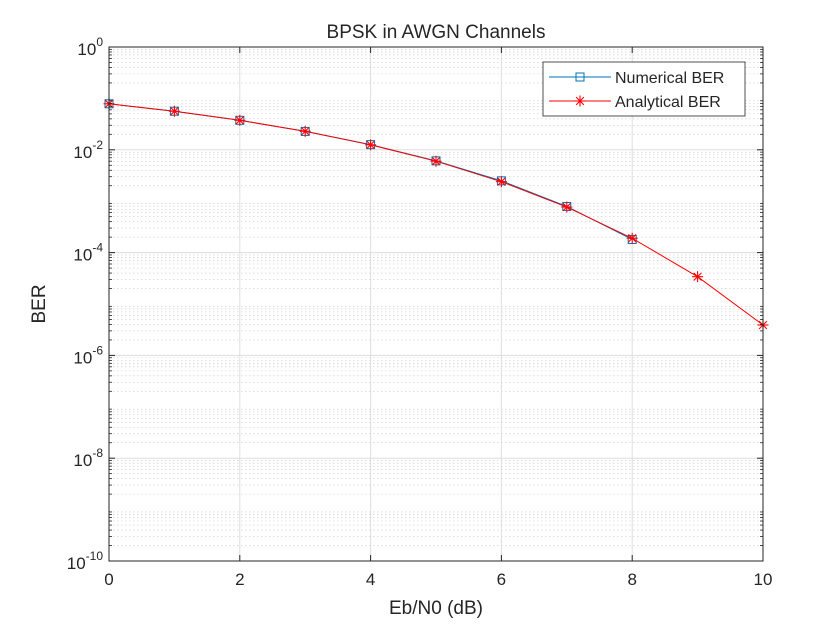 This screenshot has width=840, height=635. I want to click on y-tick-label: 10⁻⁸, so click(88, 458).